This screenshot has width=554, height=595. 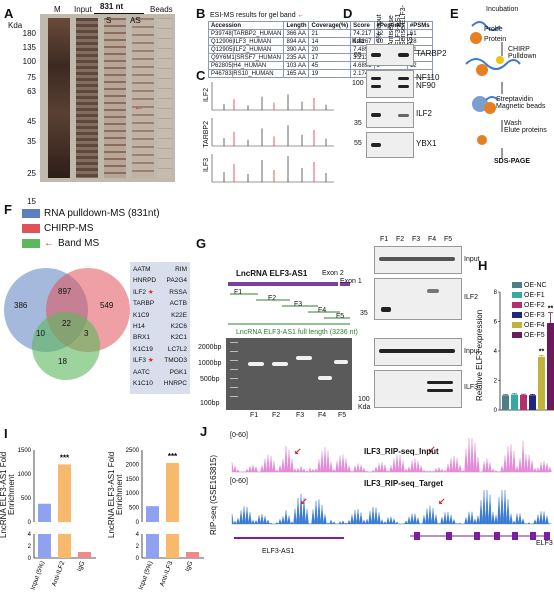 I want to click on table-cell: 390 AA, so click(x=296, y=49).